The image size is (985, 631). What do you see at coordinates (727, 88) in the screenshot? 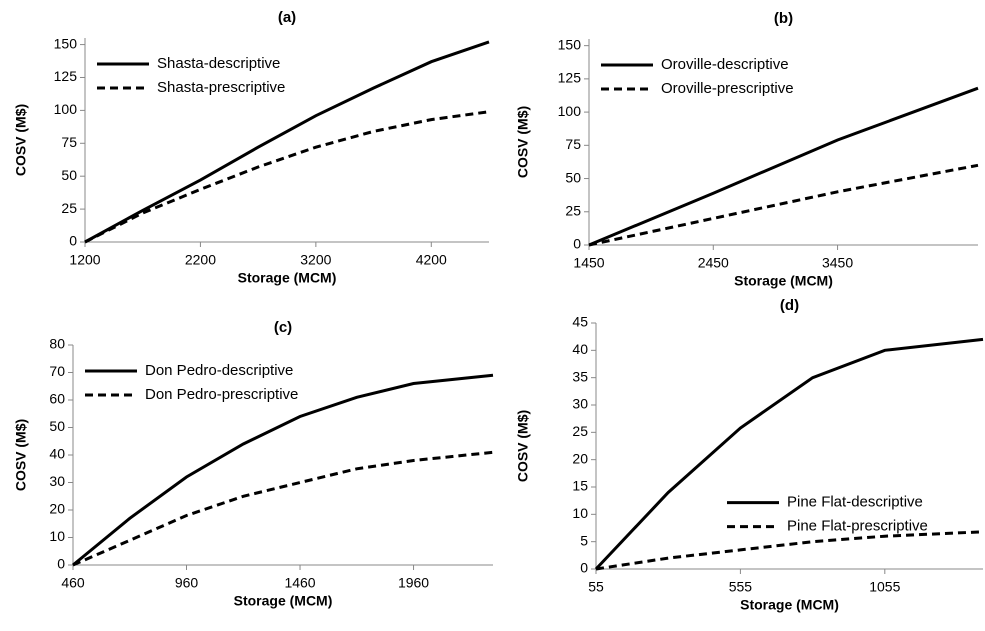
I see `legend-label: Oroville-prescriptive` at bounding box center [727, 88].